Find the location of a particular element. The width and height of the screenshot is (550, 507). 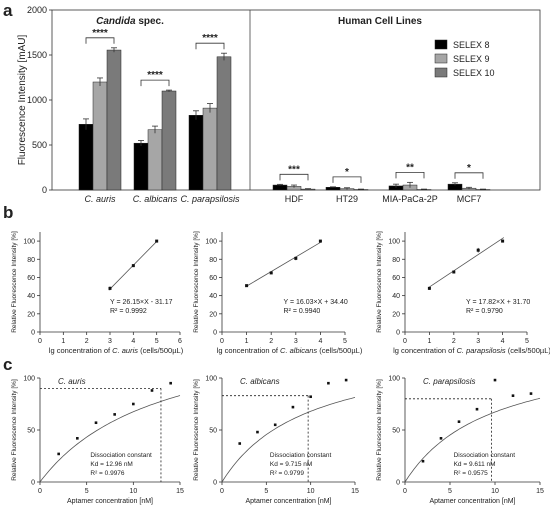

group-title-human: Human Cell Lines is located at coordinates (380, 21).